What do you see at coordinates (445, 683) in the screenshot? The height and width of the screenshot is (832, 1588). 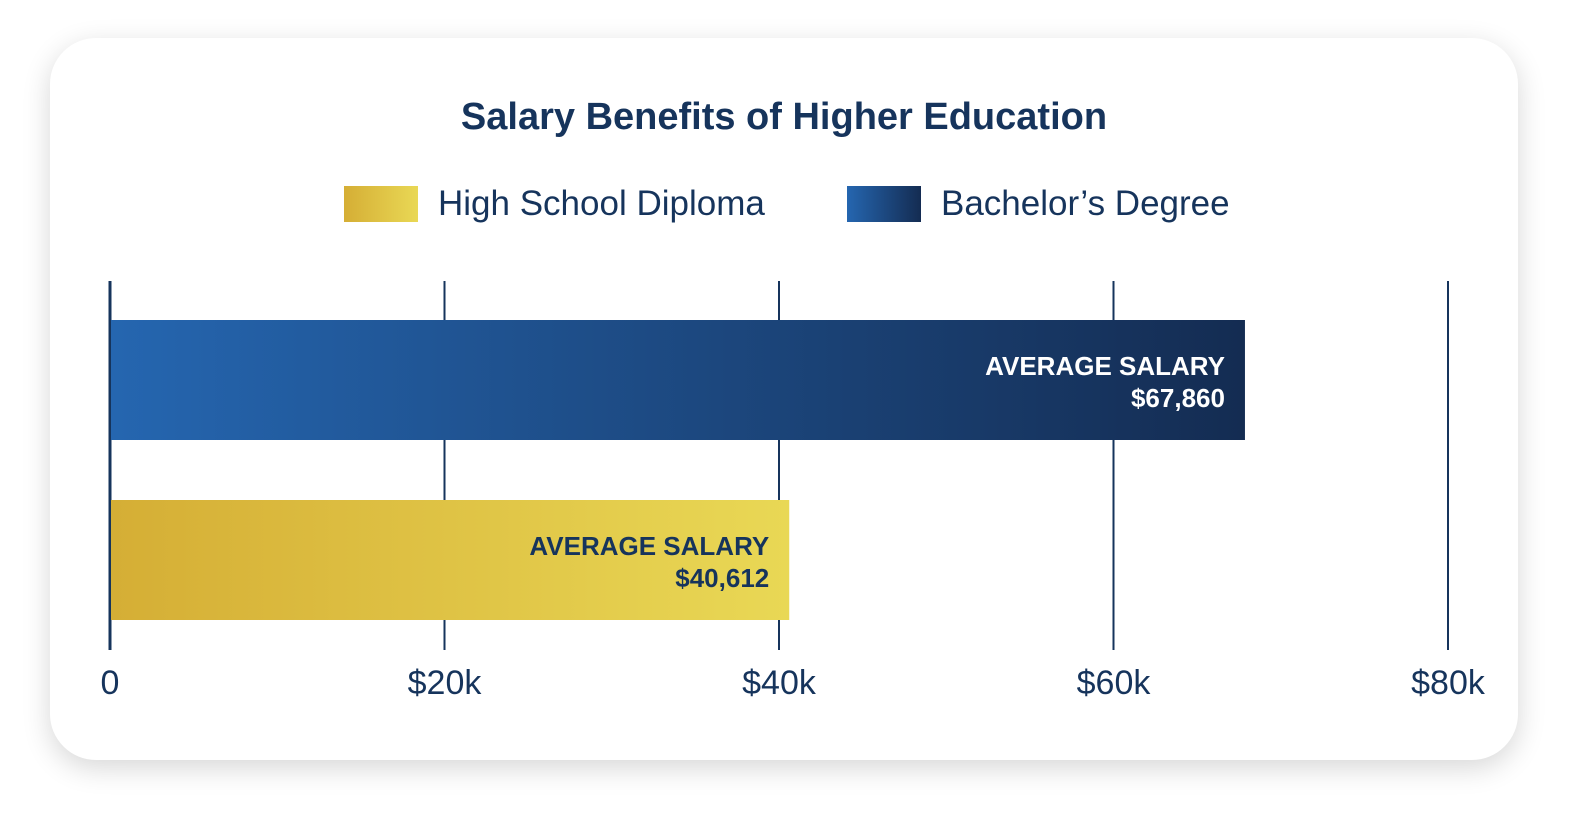 I see `x-tick-label: $20k` at bounding box center [445, 683].